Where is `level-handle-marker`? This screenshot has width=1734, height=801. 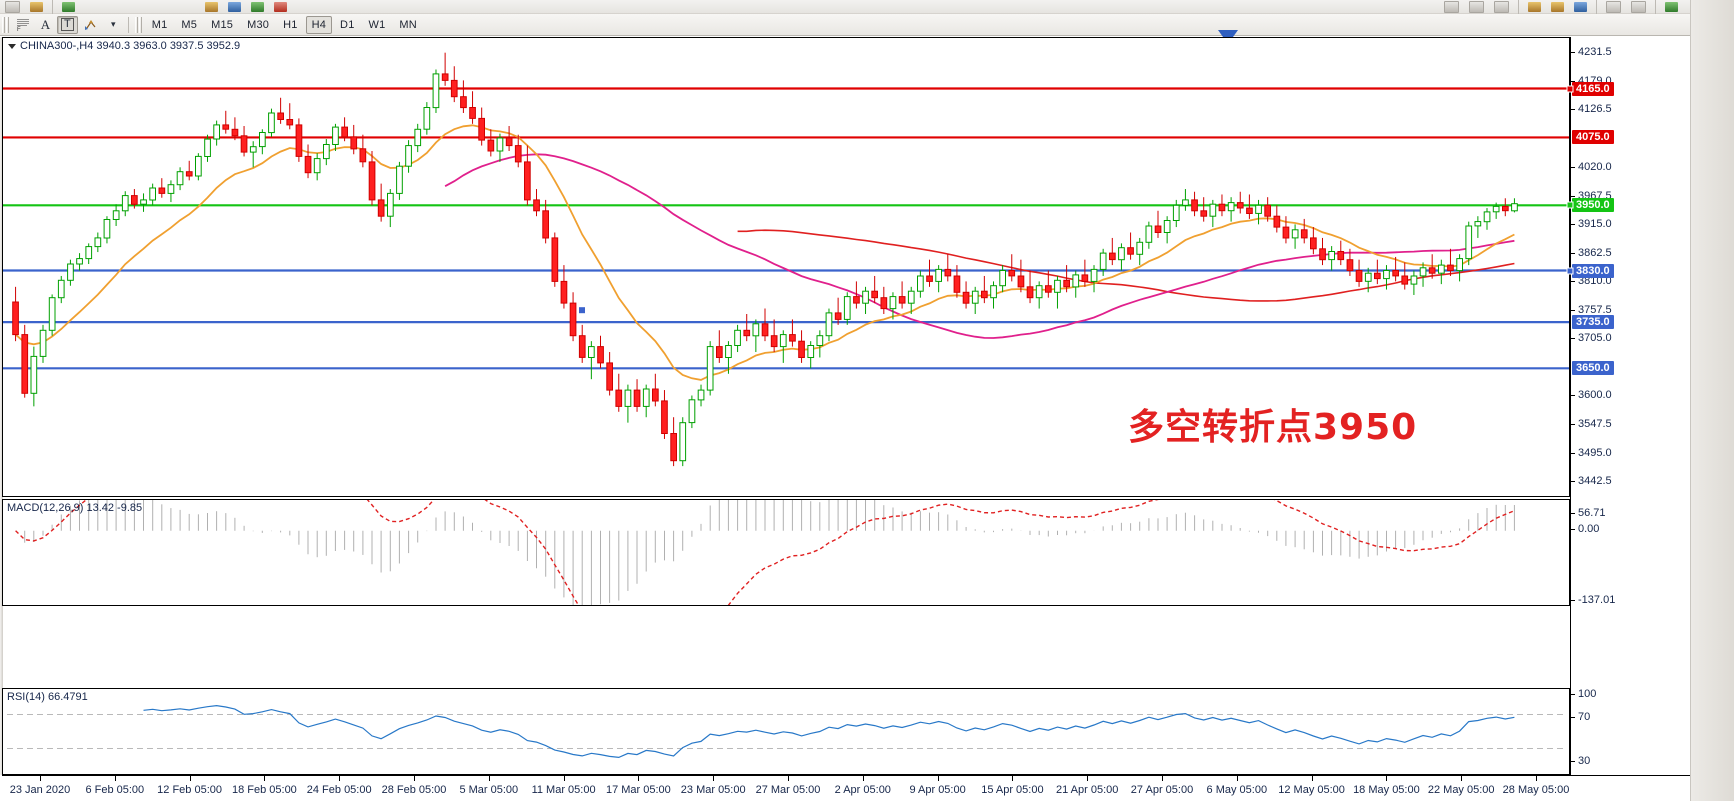 level-handle-marker is located at coordinates (1228, 37).